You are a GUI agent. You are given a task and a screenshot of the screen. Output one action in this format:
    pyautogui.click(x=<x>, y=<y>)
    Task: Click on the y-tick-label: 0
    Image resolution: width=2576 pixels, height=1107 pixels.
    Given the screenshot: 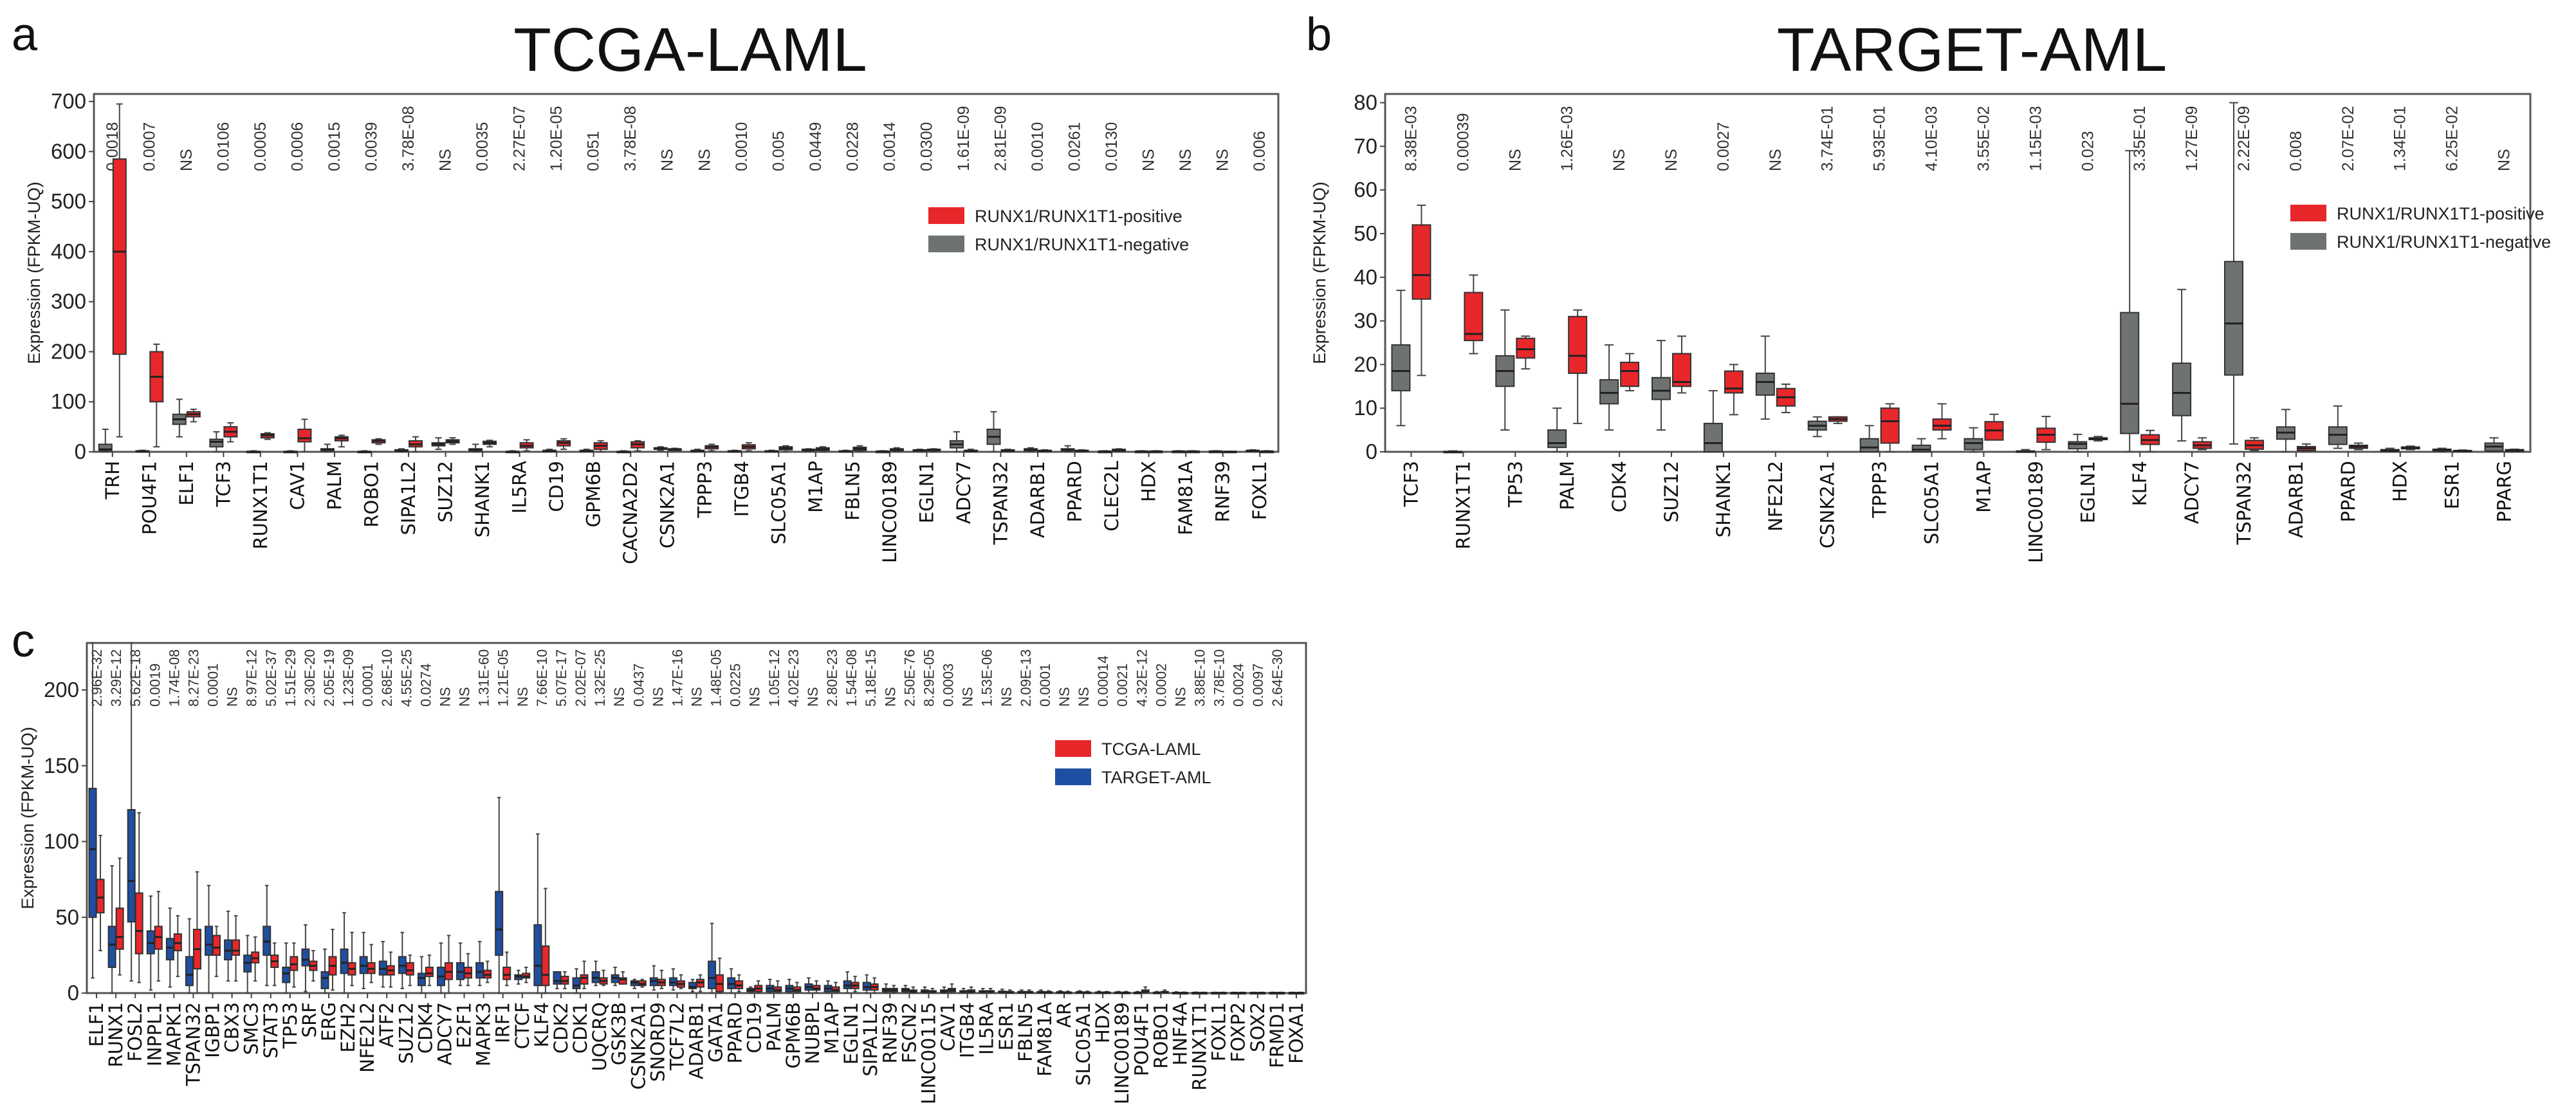 What is the action you would take?
    pyautogui.click(x=1371, y=451)
    